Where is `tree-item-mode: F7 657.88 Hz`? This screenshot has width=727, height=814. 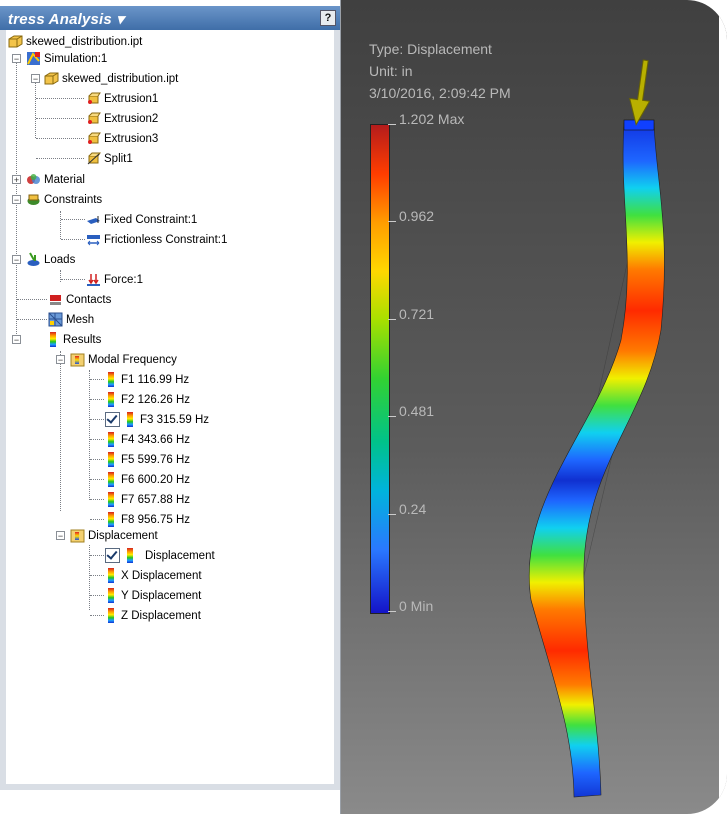
tree-item-mode: F7 657.88 Hz is located at coordinates (147, 499).